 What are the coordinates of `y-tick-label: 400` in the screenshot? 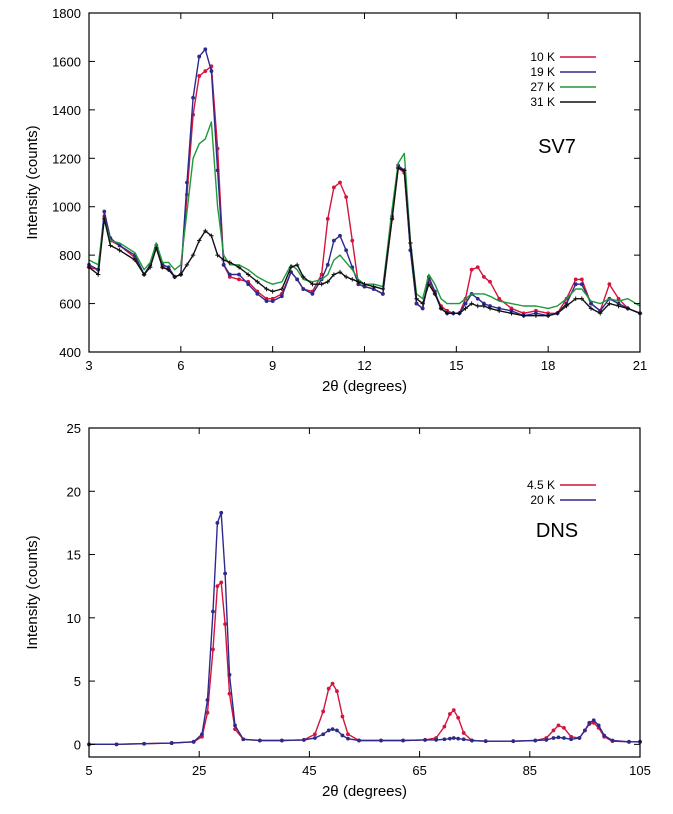 It's located at (70, 352).